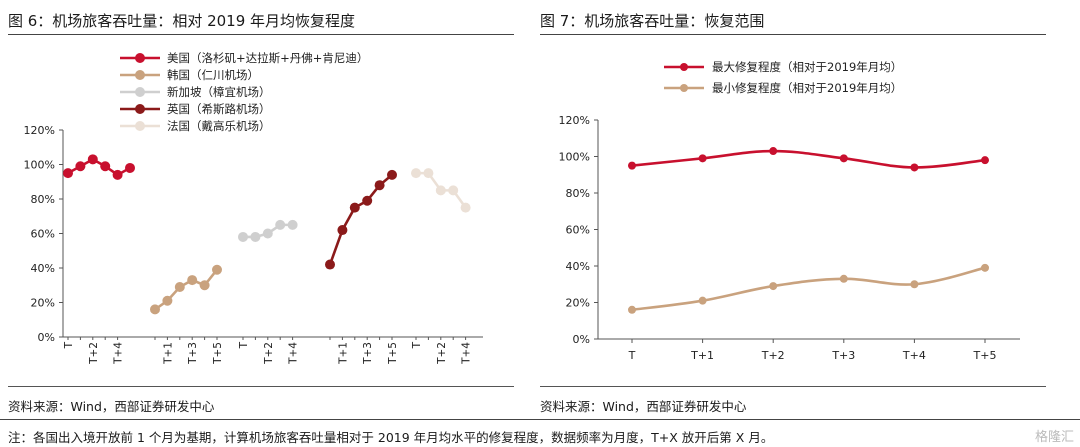  What do you see at coordinates (219, 109) in the screenshot?
I see `legend-label: 英国（希斯路机场）` at bounding box center [219, 109].